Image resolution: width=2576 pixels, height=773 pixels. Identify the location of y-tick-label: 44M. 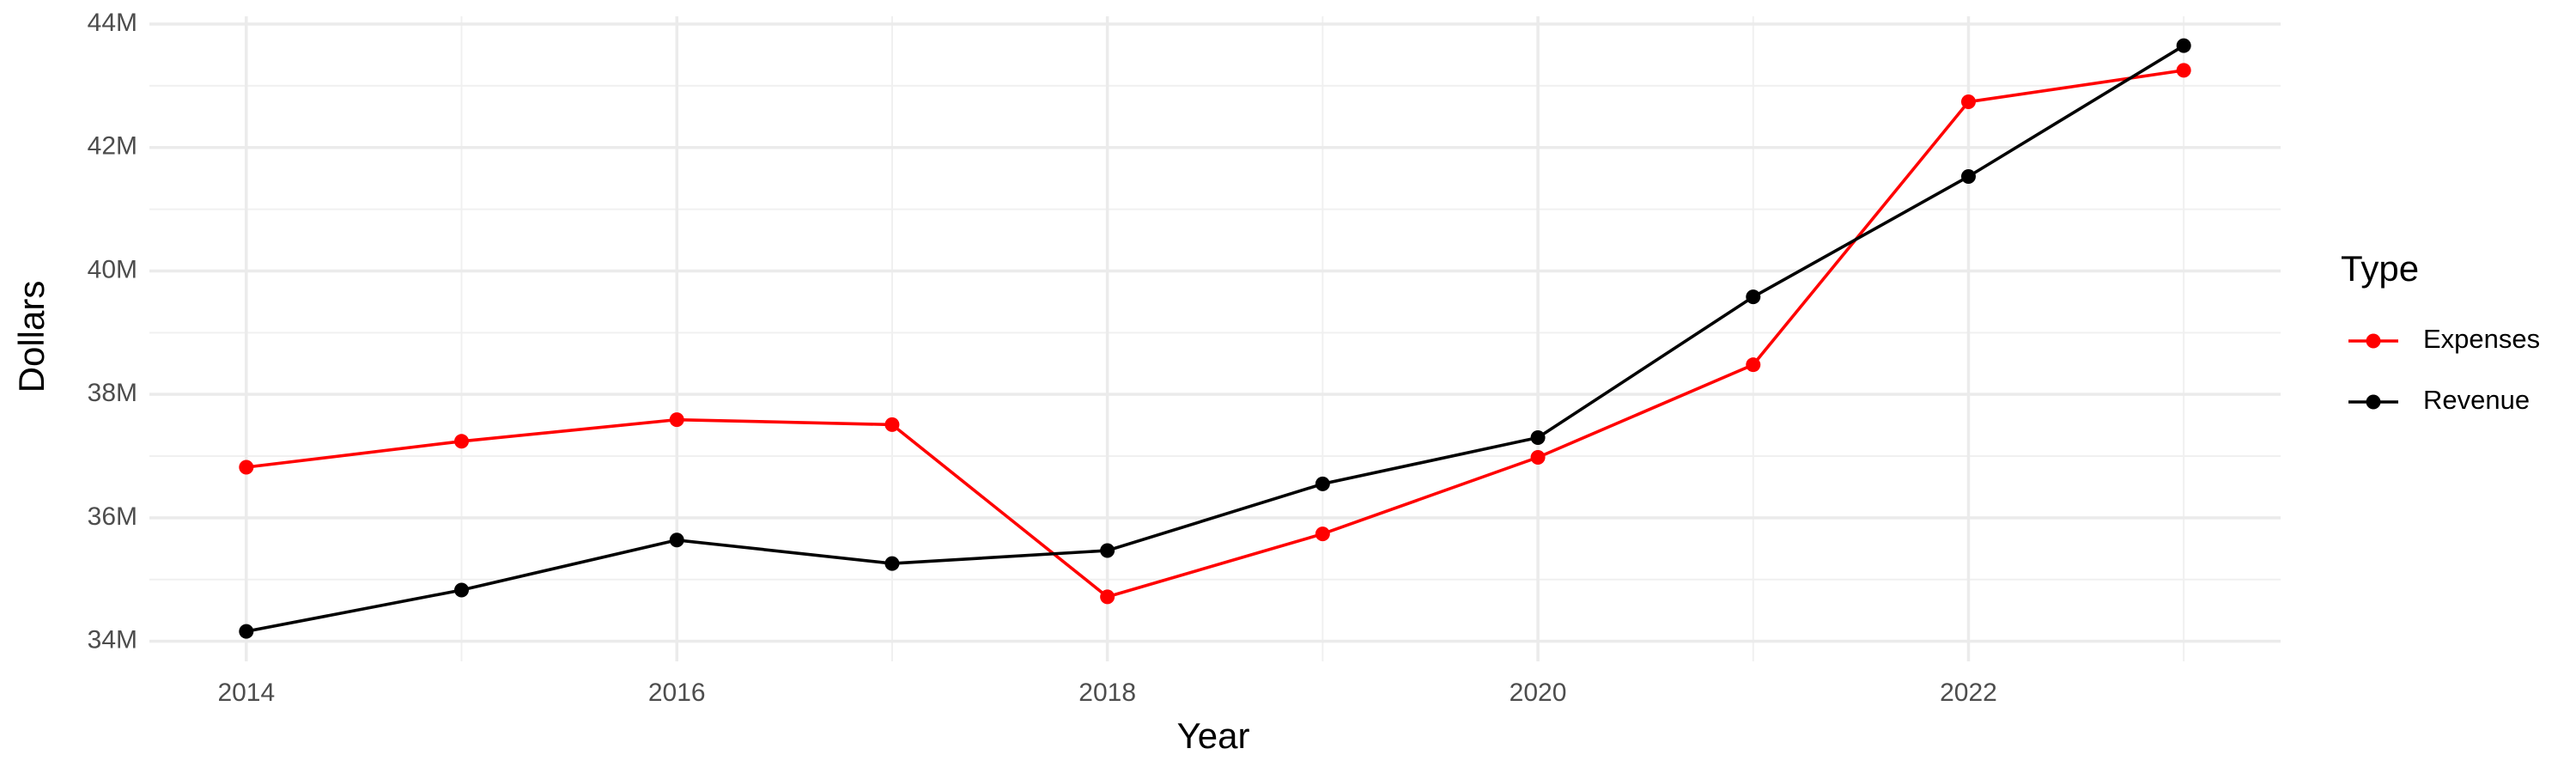
(112, 23).